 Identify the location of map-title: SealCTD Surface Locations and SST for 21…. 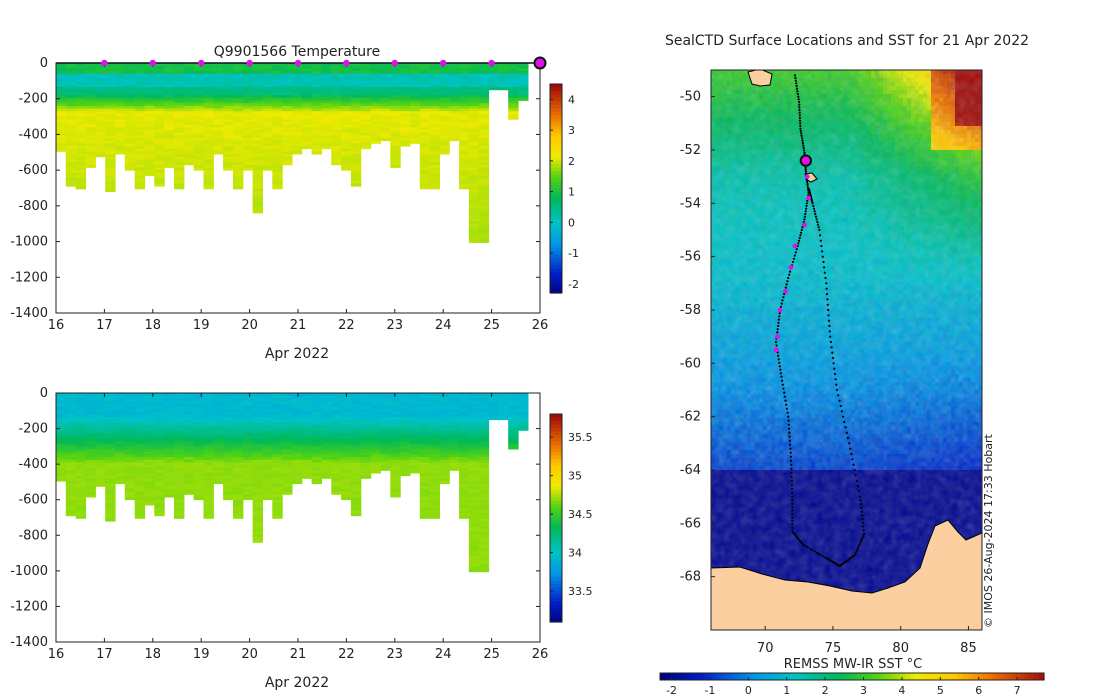
(847, 41).